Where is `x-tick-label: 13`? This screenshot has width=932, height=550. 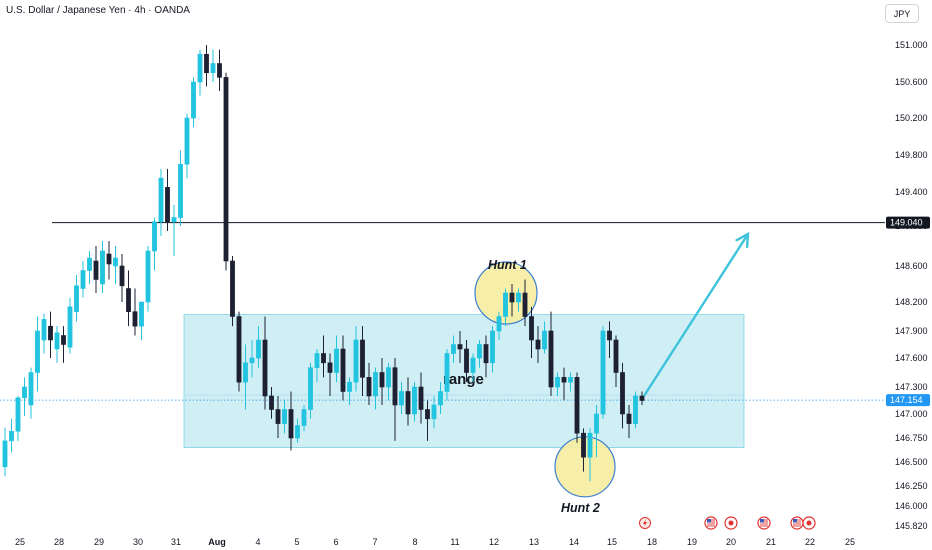
x-tick-label: 13 is located at coordinates (534, 542).